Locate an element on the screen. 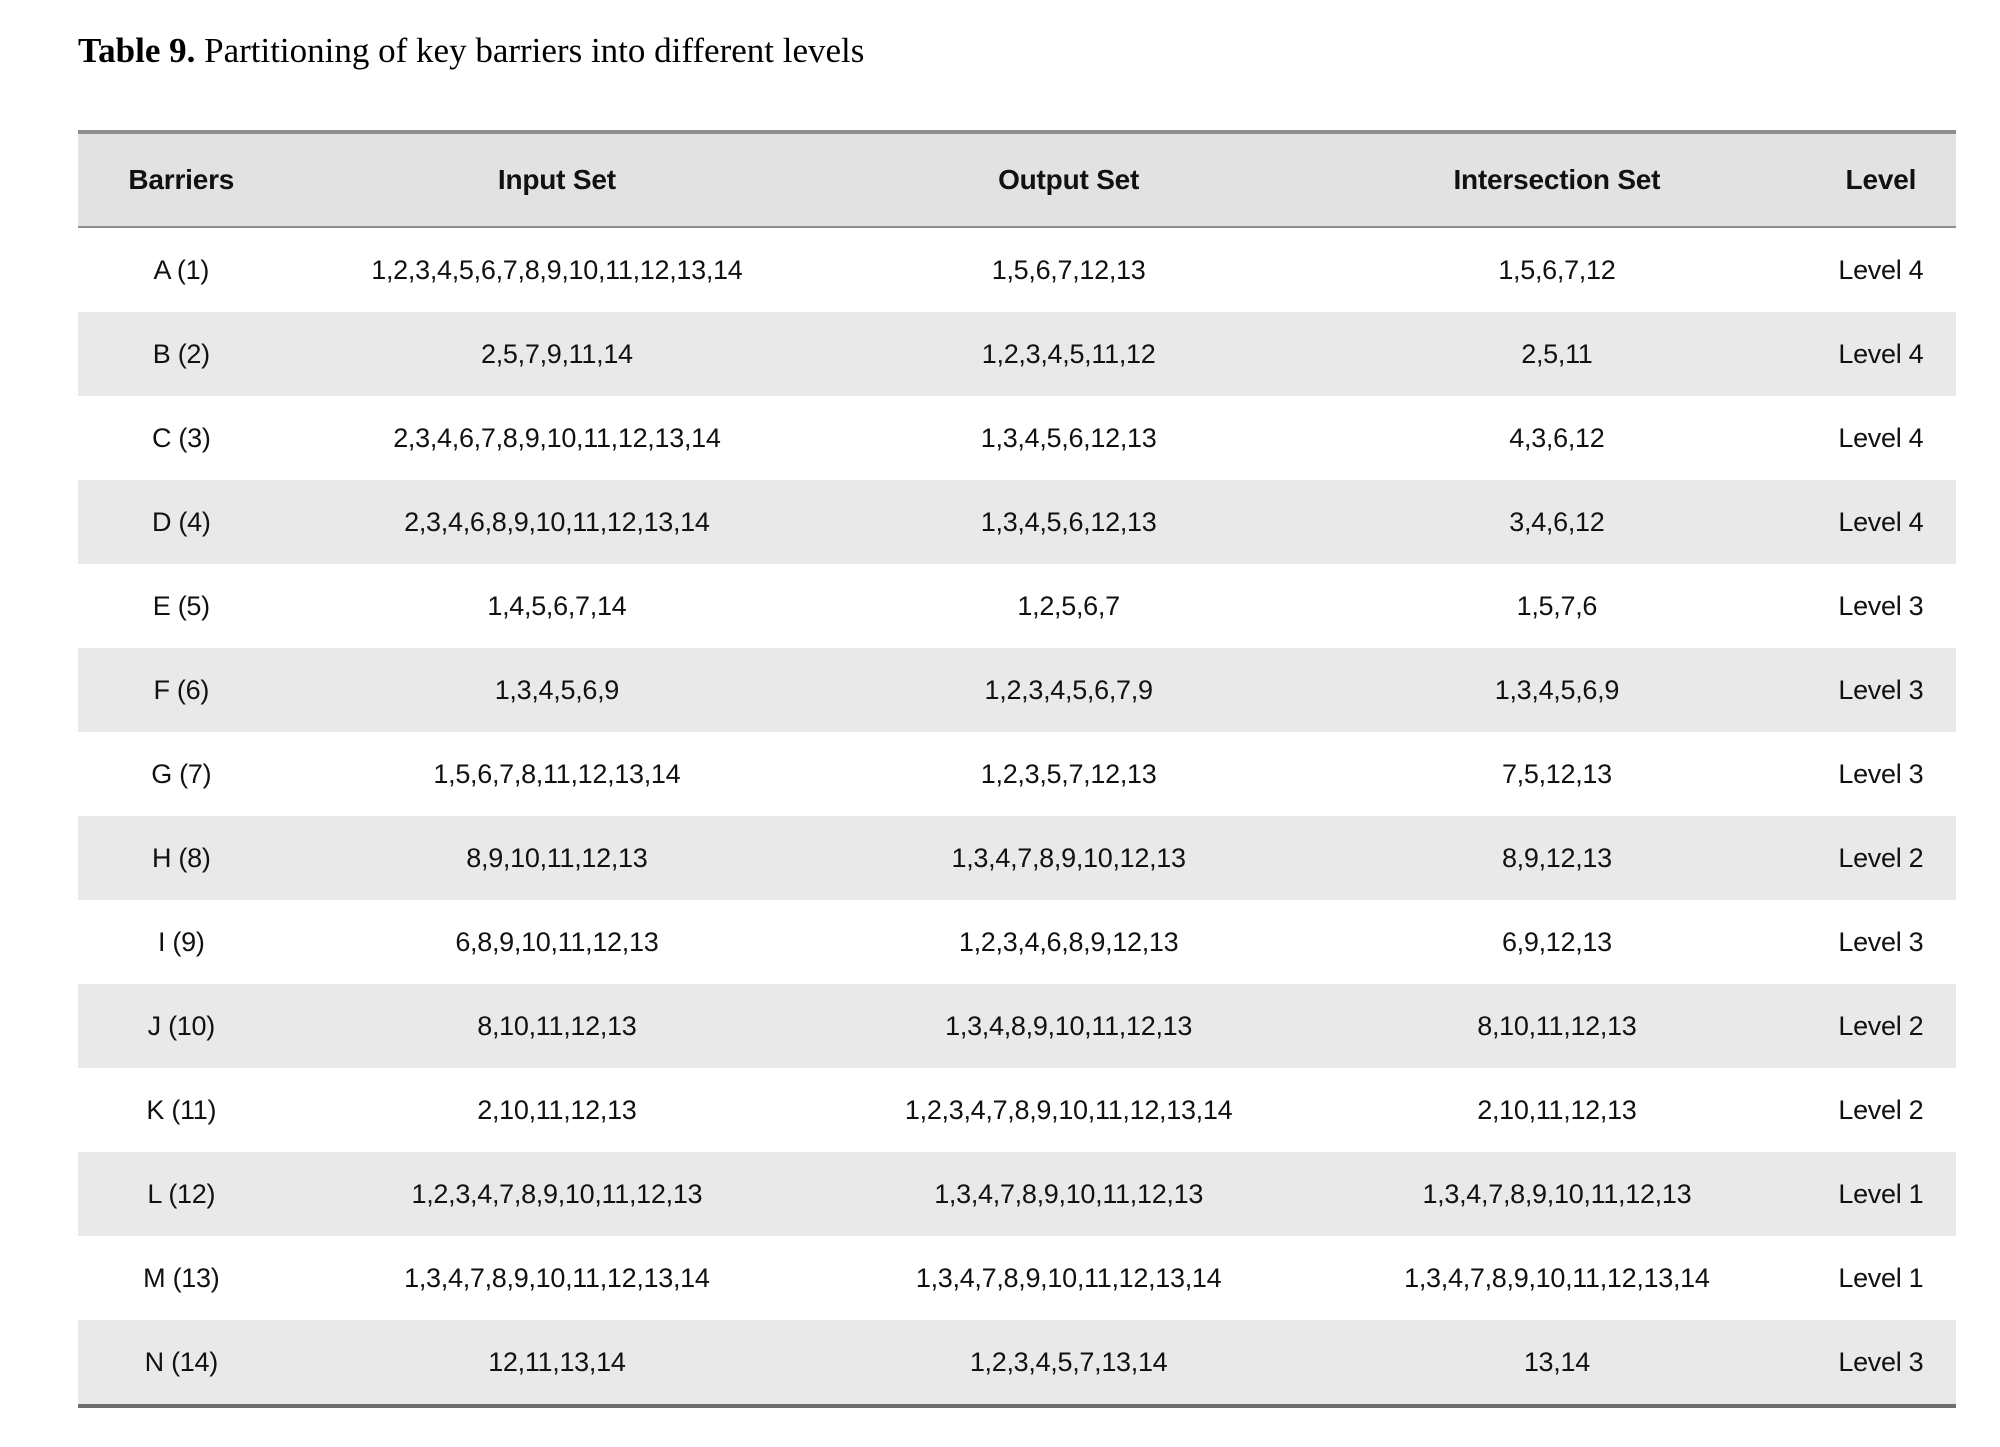 This screenshot has width=2000, height=1447. input-cell: 2,3,4,6,8,9,10,11,12,13,14 is located at coordinates (557, 521).